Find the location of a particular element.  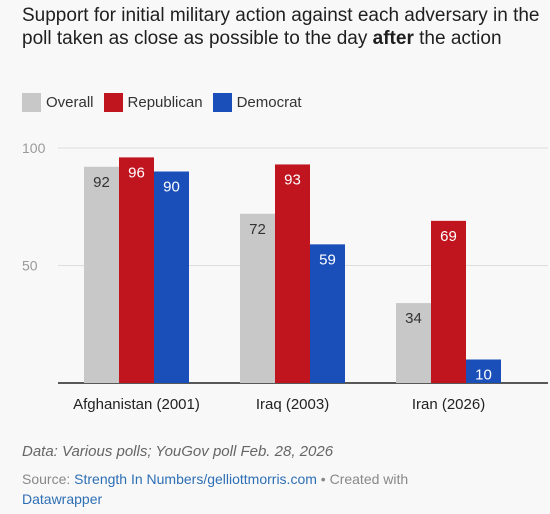

source-link: Strength In Numbers/gelliottmorris.com is located at coordinates (195, 479).